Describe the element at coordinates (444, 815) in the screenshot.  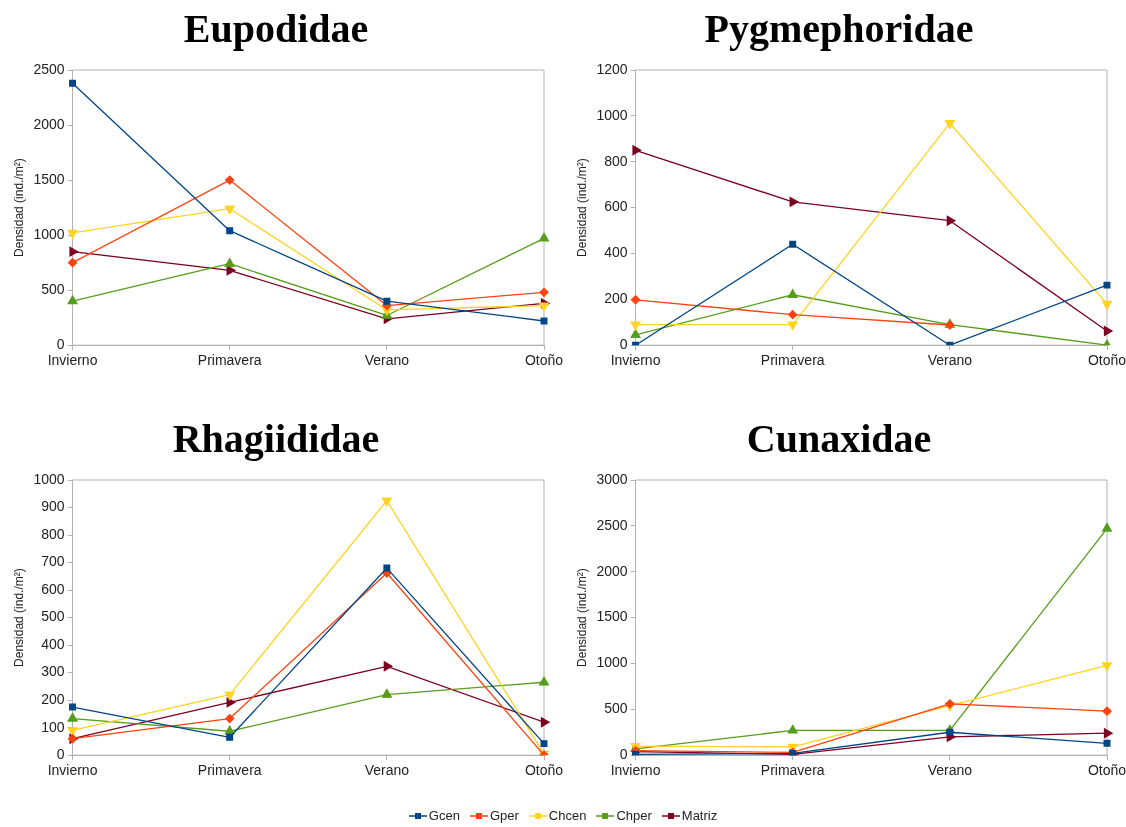
I see `legend-label: Gcen` at that location.